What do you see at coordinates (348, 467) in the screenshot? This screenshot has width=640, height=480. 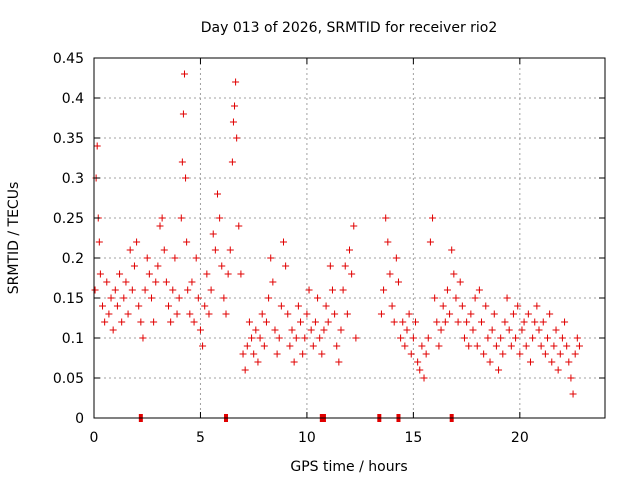 I see `x-axis-title: GPS time / hours` at bounding box center [348, 467].